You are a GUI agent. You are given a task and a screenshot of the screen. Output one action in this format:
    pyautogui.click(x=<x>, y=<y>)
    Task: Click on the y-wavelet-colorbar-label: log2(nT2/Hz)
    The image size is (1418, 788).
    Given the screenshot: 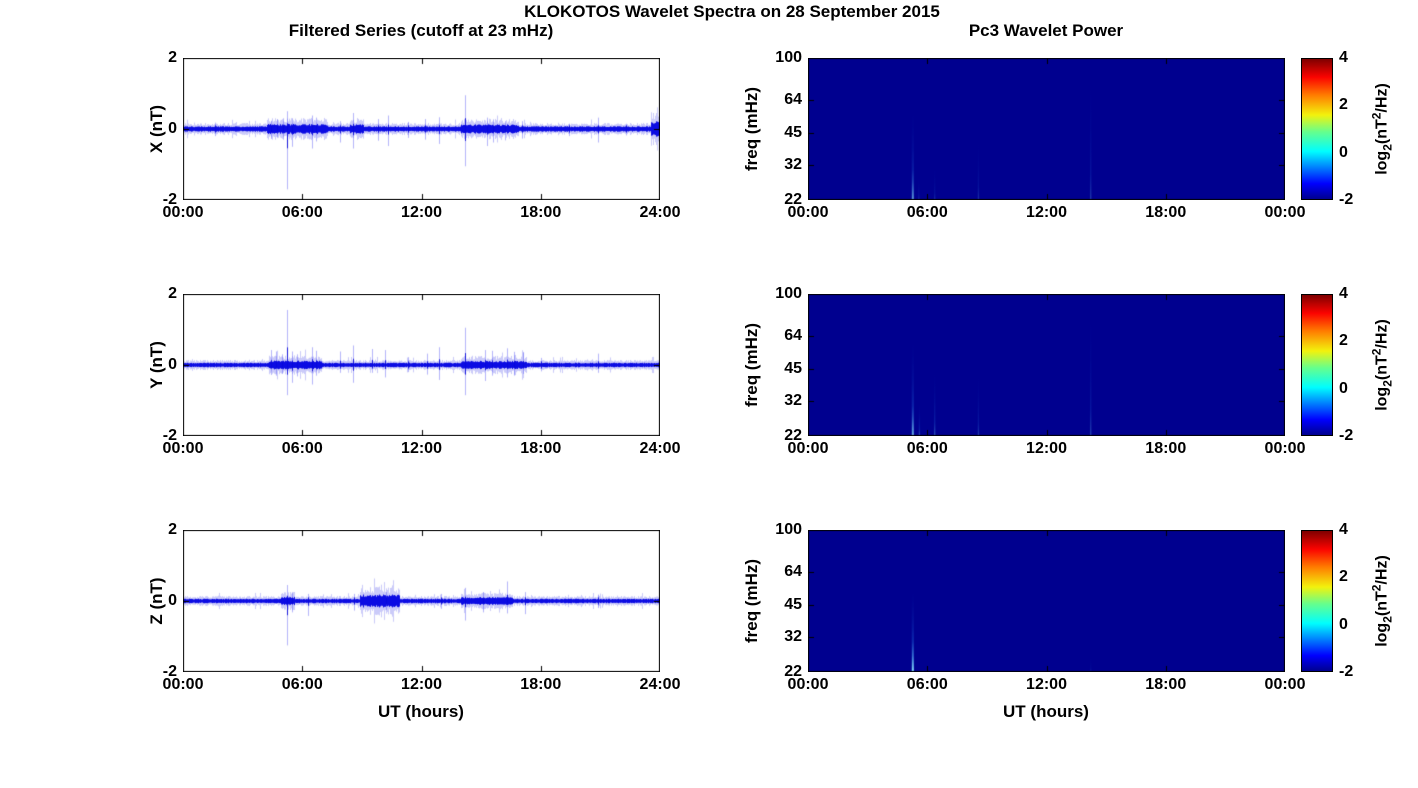 What is the action you would take?
    pyautogui.click(x=1382, y=365)
    